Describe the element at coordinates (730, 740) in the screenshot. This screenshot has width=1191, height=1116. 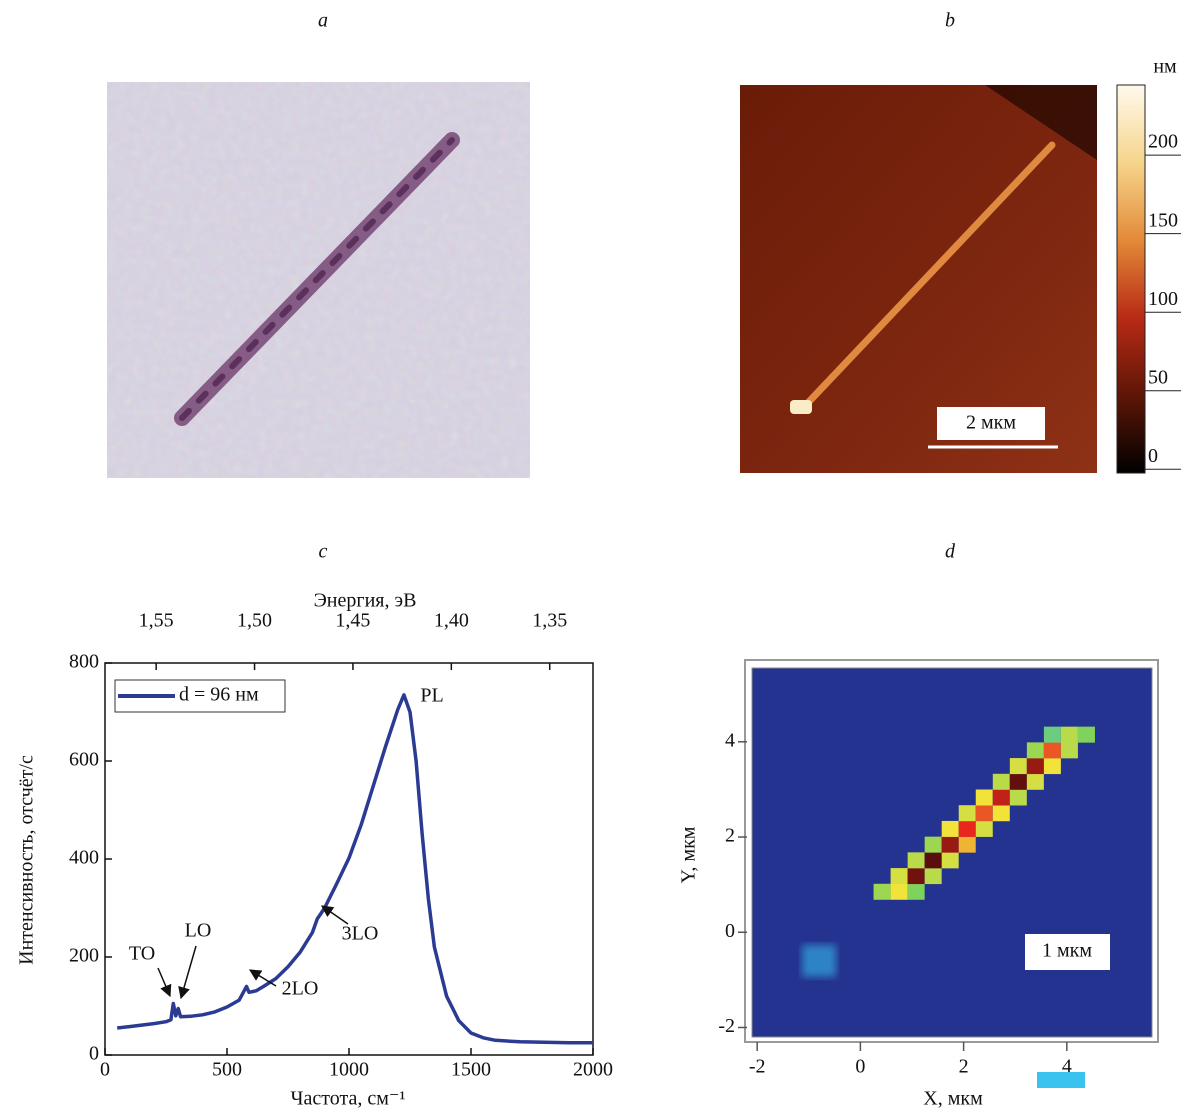
I see `y-tick-label: 4` at that location.